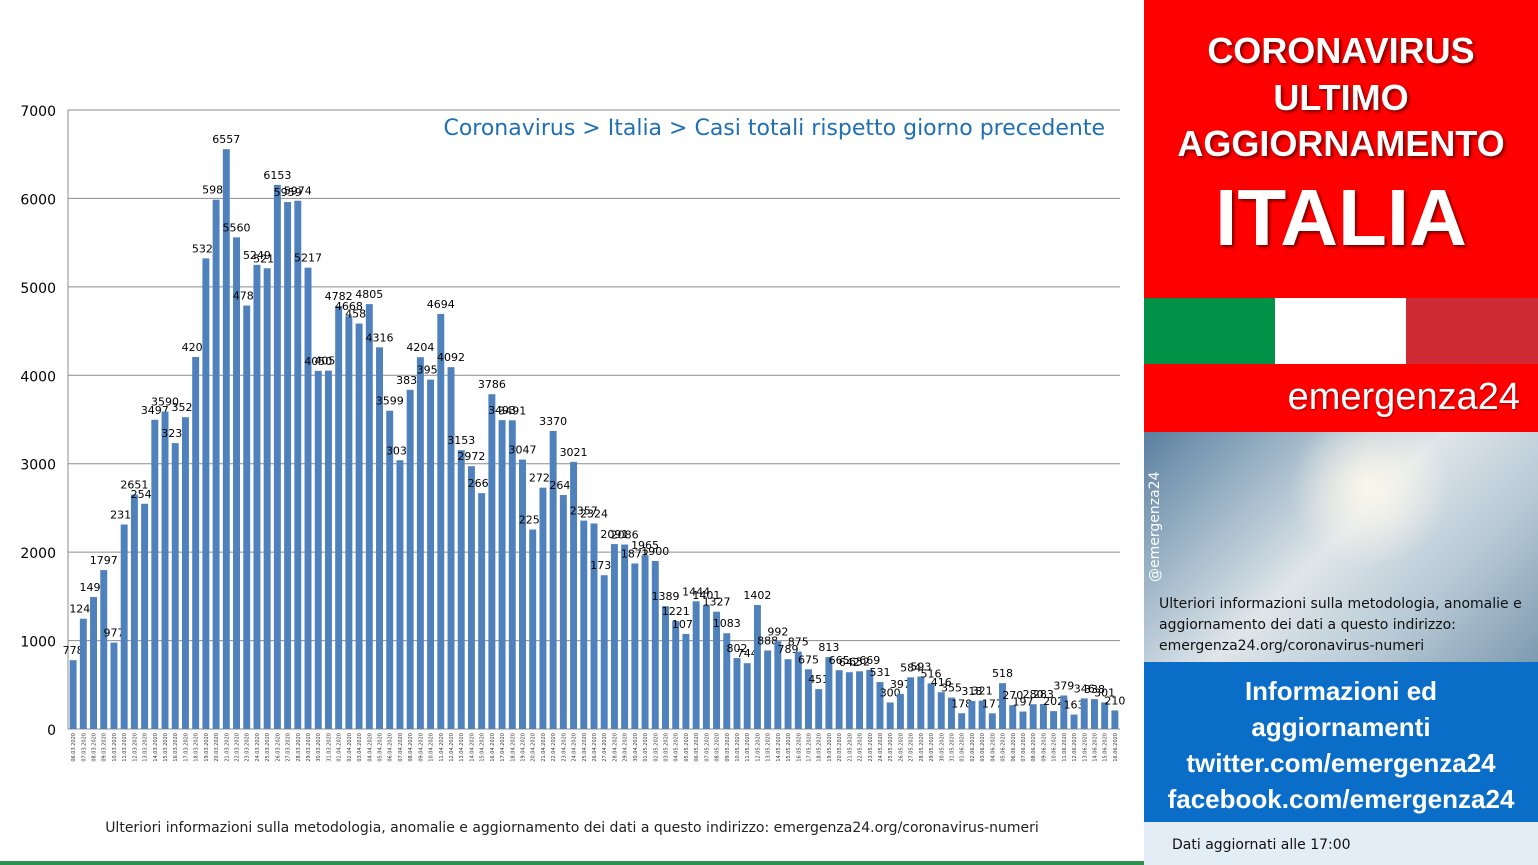 The height and width of the screenshot is (865, 1538). Describe the element at coordinates (861, 747) in the screenshot. I see `x-tick-label: 22.05.2020` at that location.